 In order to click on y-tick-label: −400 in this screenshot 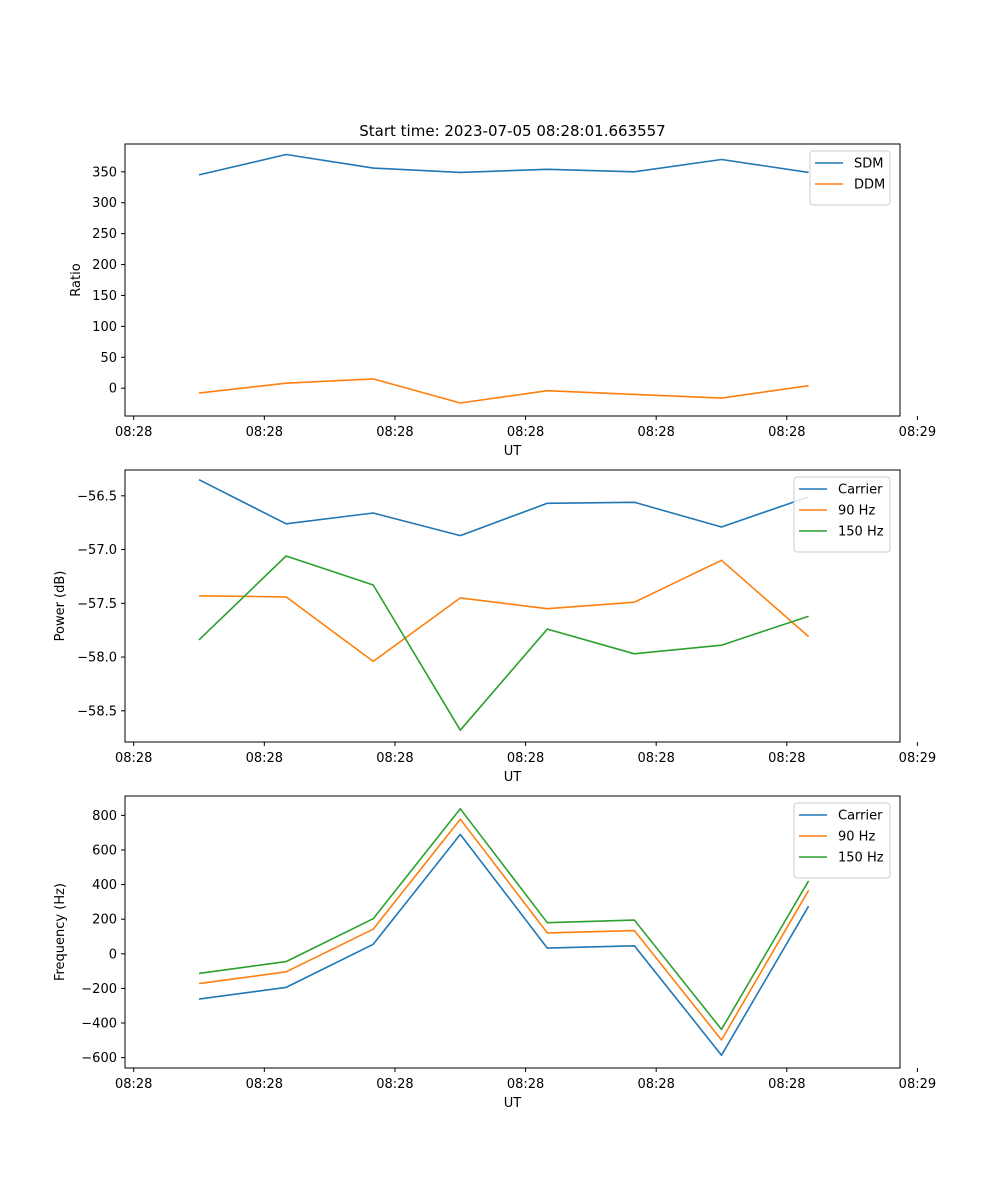, I will do `click(99, 1024)`.